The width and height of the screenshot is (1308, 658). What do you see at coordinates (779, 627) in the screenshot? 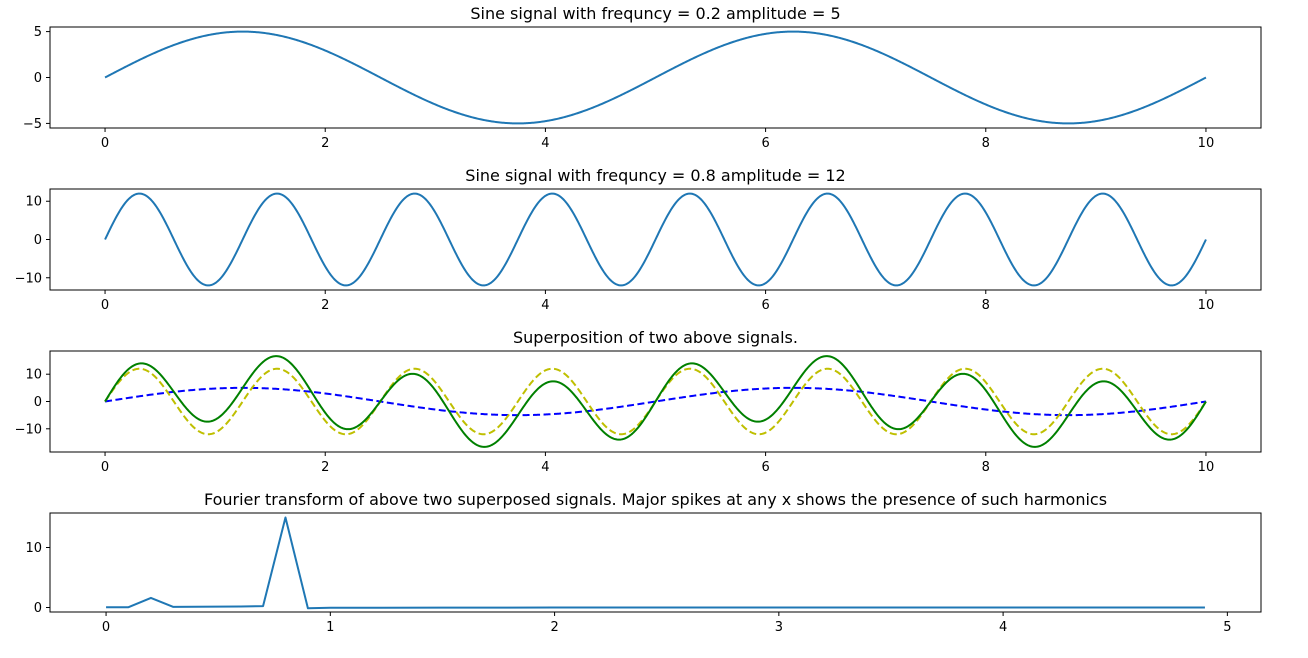
I see `x-tick-label: 3` at bounding box center [779, 627].